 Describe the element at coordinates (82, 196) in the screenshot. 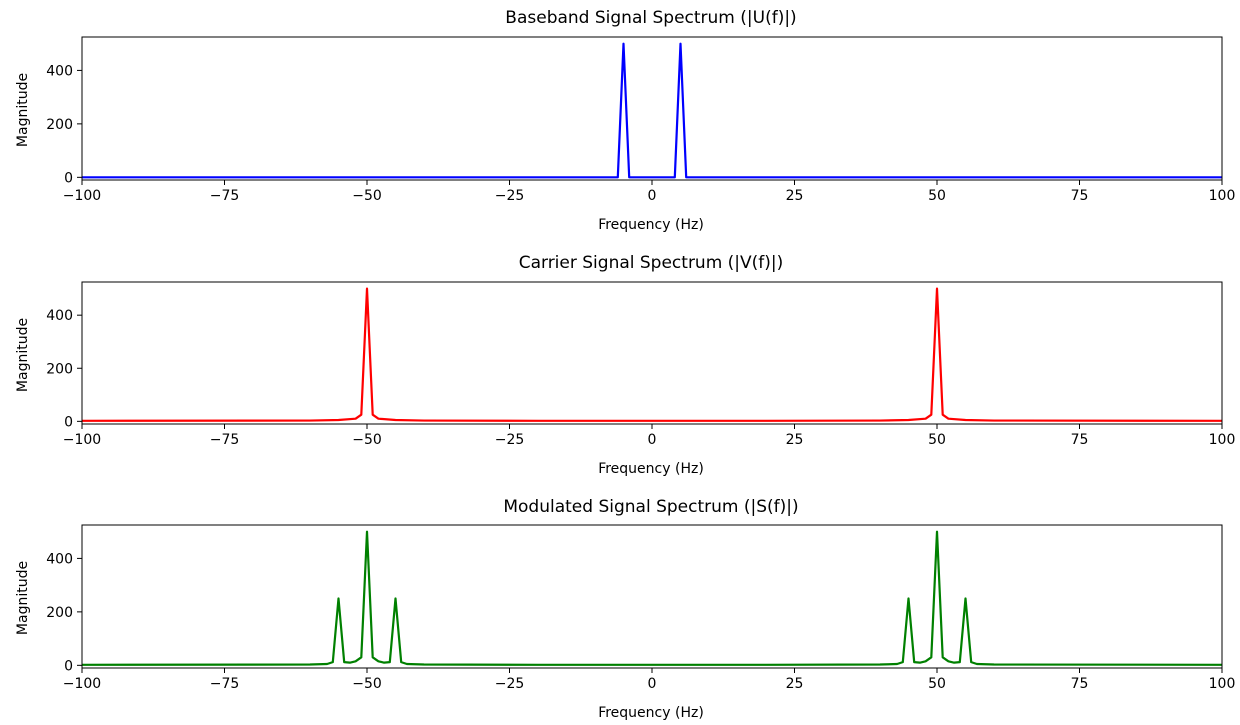

I see `baseband-spectrum-xtick-label: −100` at that location.